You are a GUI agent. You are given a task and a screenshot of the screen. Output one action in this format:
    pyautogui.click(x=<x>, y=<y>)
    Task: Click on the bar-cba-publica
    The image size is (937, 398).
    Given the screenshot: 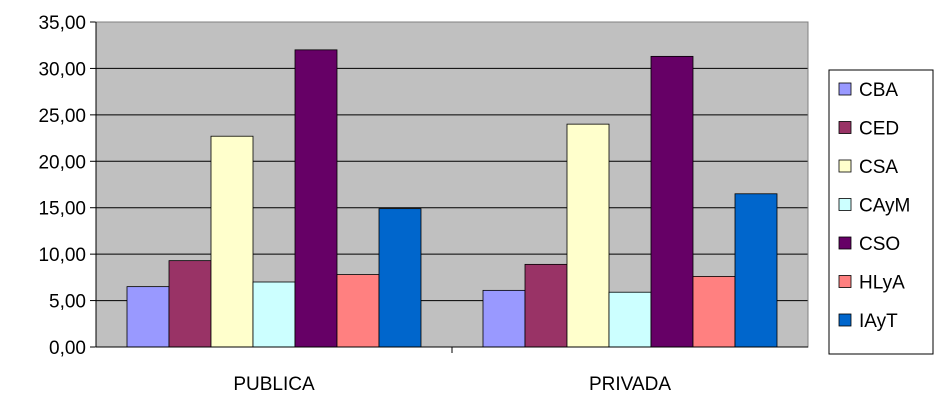 What is the action you would take?
    pyautogui.click(x=148, y=317)
    